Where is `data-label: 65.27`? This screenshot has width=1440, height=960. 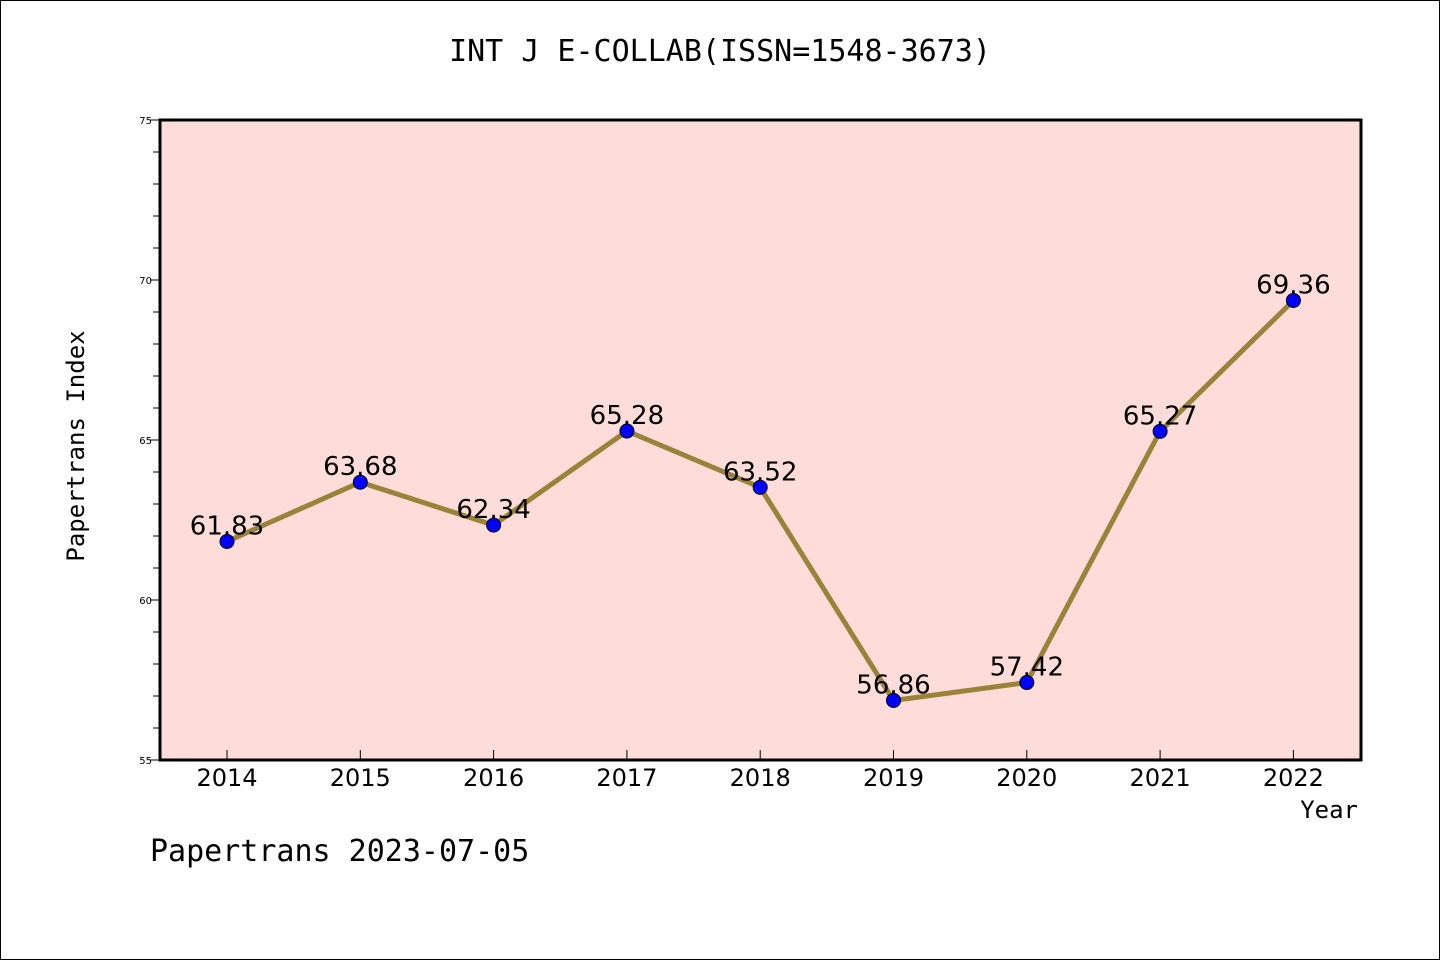
data-label: 65.27 is located at coordinates (1160, 416).